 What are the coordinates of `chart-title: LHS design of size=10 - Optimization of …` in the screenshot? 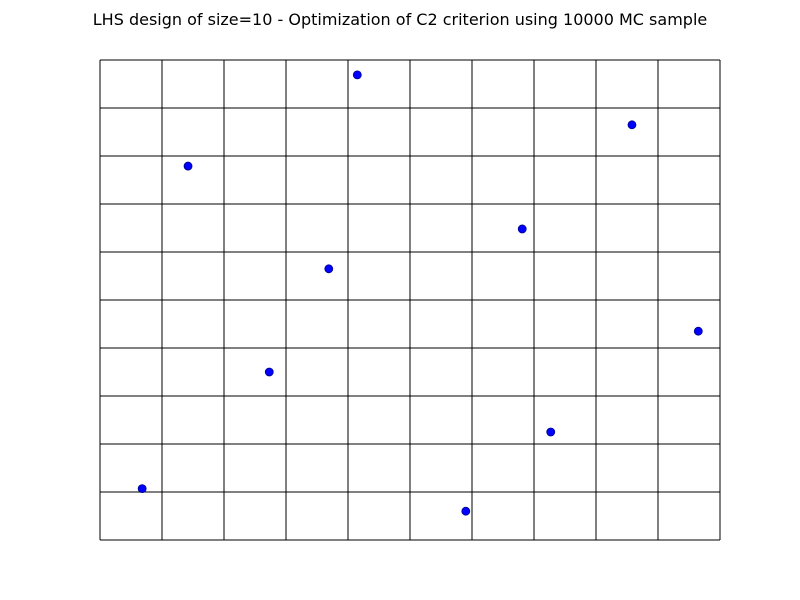 It's located at (400, 19).